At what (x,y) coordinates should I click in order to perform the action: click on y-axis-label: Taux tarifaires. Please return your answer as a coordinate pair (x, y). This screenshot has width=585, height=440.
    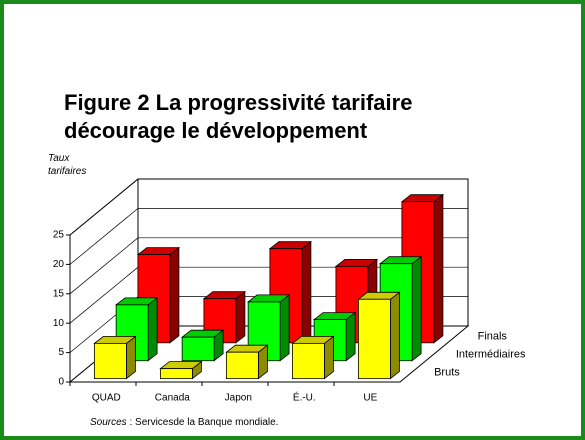
    Looking at the image, I should click on (67, 165).